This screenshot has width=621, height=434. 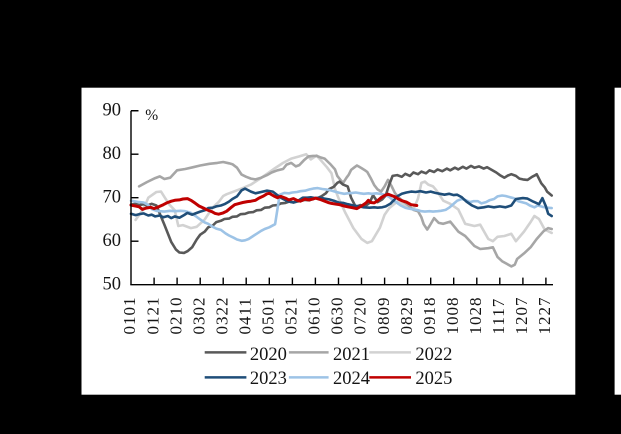 What do you see at coordinates (498, 316) in the screenshot?
I see `svg-text: 1117` at bounding box center [498, 316].